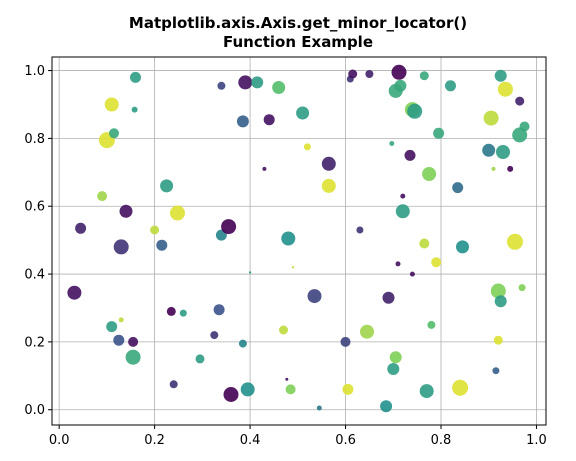 The image size is (576, 461). What do you see at coordinates (59, 440) in the screenshot?
I see `x-tick-label: 0.0` at bounding box center [59, 440].